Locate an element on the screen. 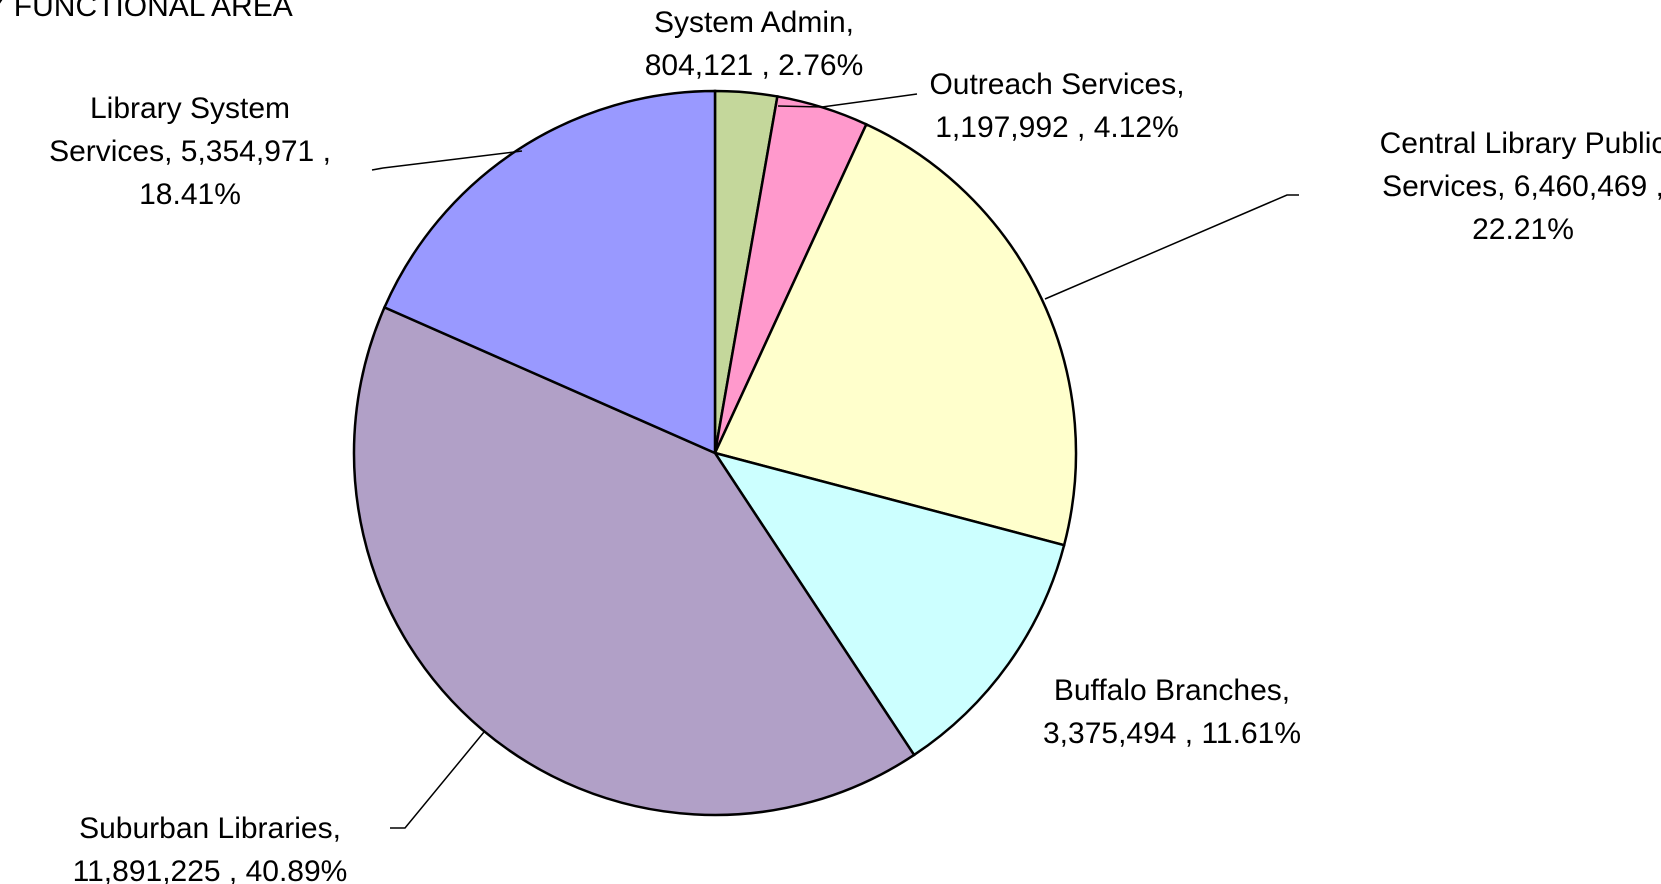  data-label-line: 3,375,494 , 11.61% is located at coordinates (1172, 733).